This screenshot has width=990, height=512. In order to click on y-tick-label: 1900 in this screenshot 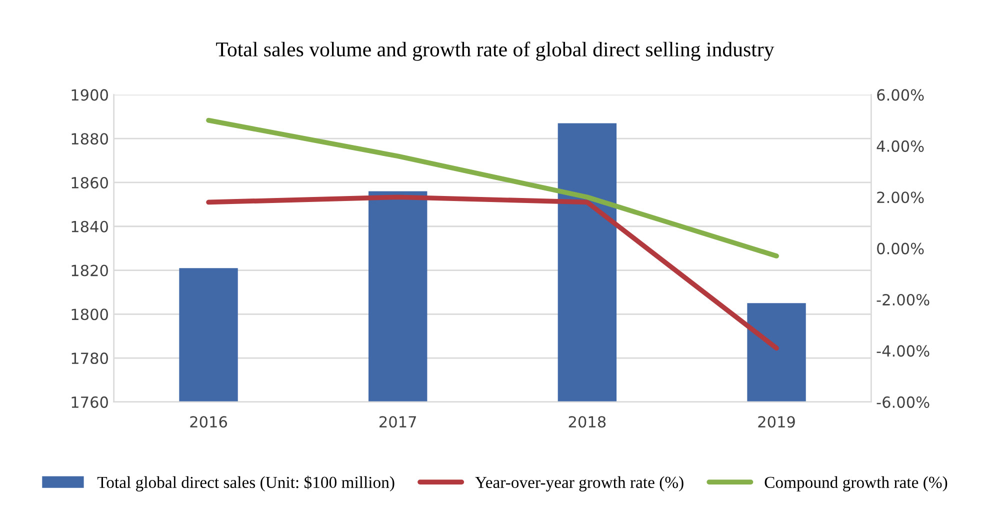, I will do `click(90, 95)`.